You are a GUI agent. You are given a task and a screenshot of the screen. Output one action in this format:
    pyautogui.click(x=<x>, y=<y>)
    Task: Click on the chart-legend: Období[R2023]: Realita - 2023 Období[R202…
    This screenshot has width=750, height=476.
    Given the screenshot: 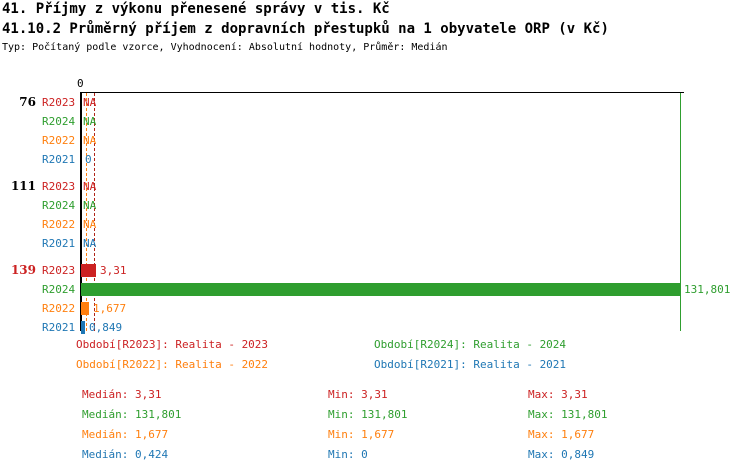 What is the action you would take?
    pyautogui.click(x=375, y=358)
    